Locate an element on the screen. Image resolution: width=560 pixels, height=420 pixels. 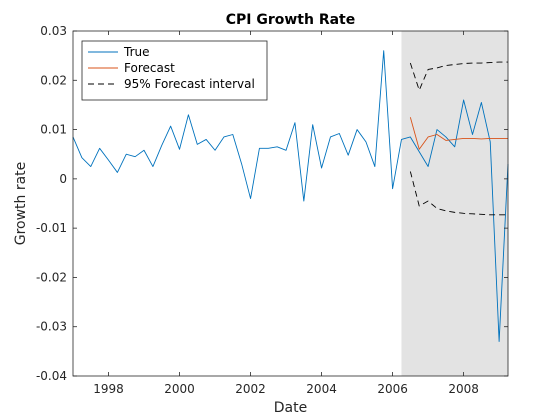
y-tick-label: 0 is located at coordinates (63, 179).